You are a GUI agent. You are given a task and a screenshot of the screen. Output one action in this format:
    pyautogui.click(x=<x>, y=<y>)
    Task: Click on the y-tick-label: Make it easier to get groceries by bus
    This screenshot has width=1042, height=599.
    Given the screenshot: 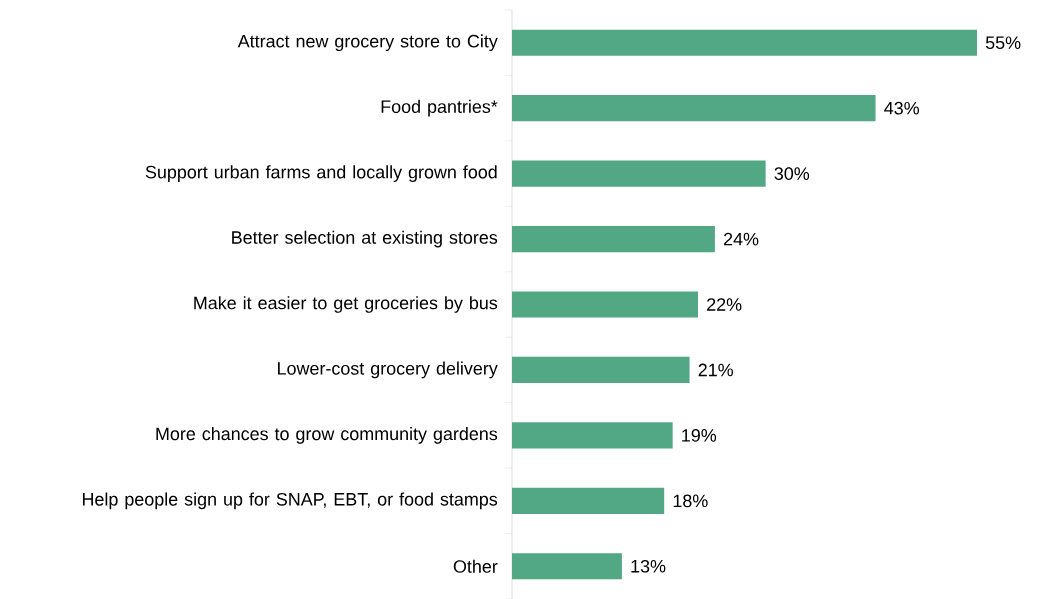 What is the action you would take?
    pyautogui.click(x=346, y=304)
    